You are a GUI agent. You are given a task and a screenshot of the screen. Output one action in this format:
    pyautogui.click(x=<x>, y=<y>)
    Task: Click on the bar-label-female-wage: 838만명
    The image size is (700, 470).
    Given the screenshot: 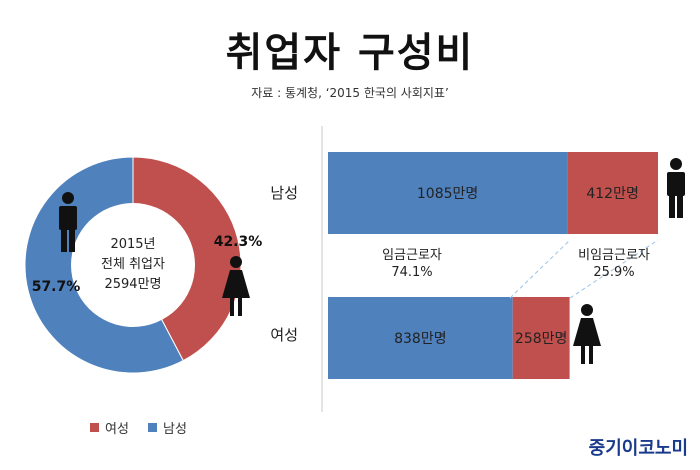 What is the action you would take?
    pyautogui.click(x=420, y=339)
    